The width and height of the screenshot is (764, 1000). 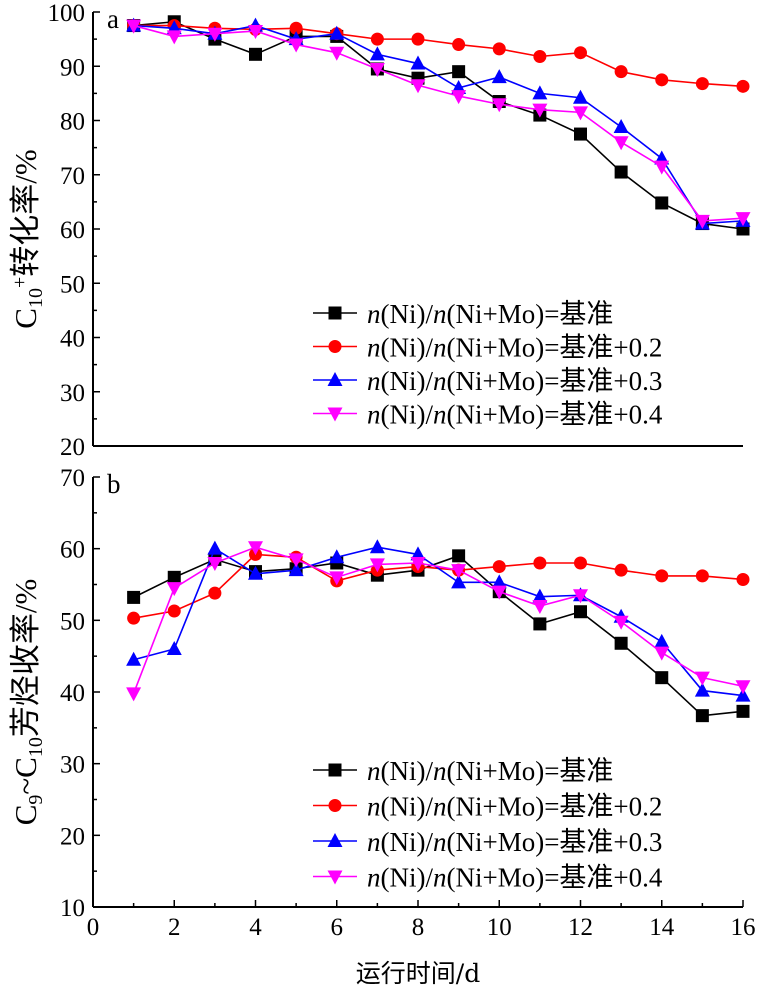 I want to click on x-tick-label: 8, so click(x=418, y=927).